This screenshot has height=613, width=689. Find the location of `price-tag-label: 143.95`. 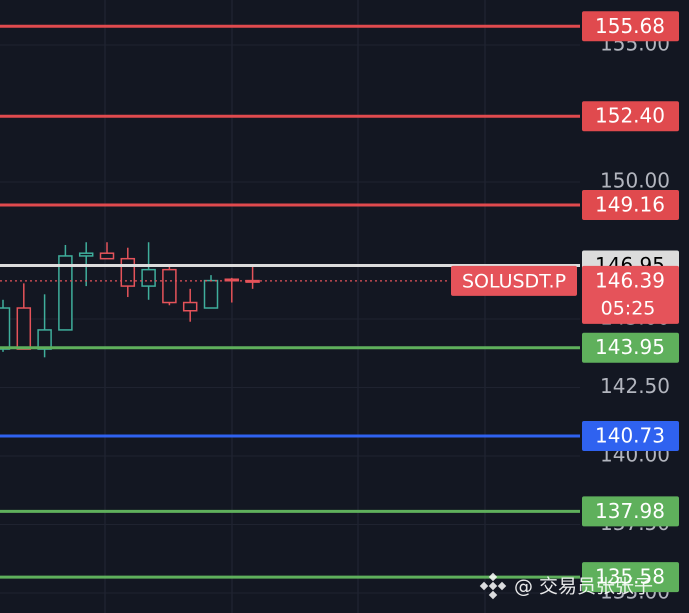

price-tag-label: 143.95 is located at coordinates (630, 347).